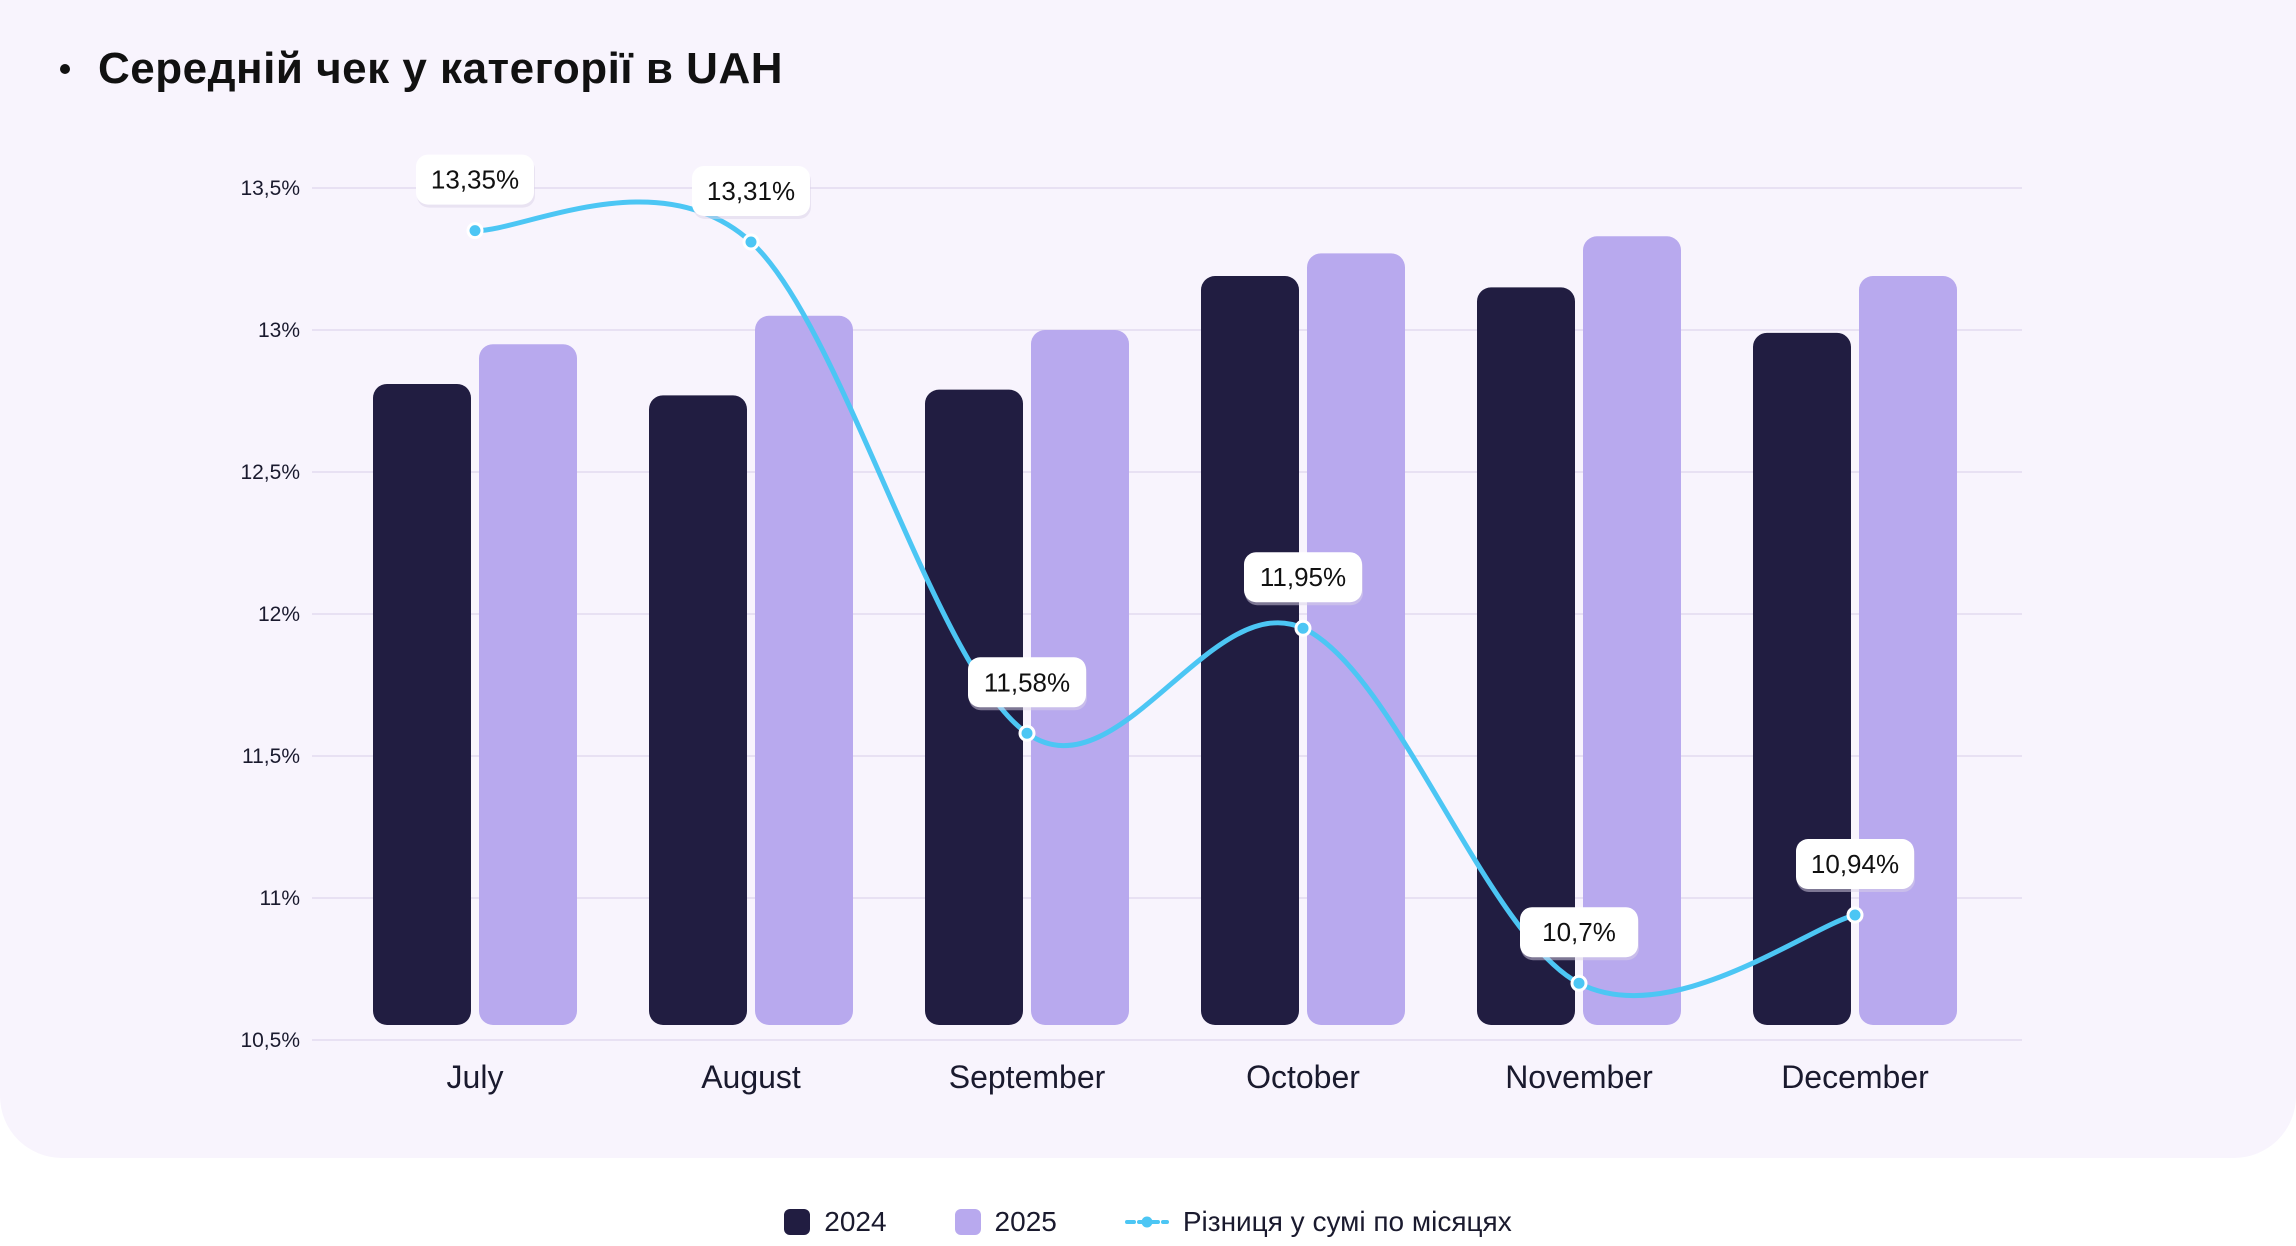  I want to click on legend-label-difference: Різниця у сумі по місяцях, so click(1347, 1221).